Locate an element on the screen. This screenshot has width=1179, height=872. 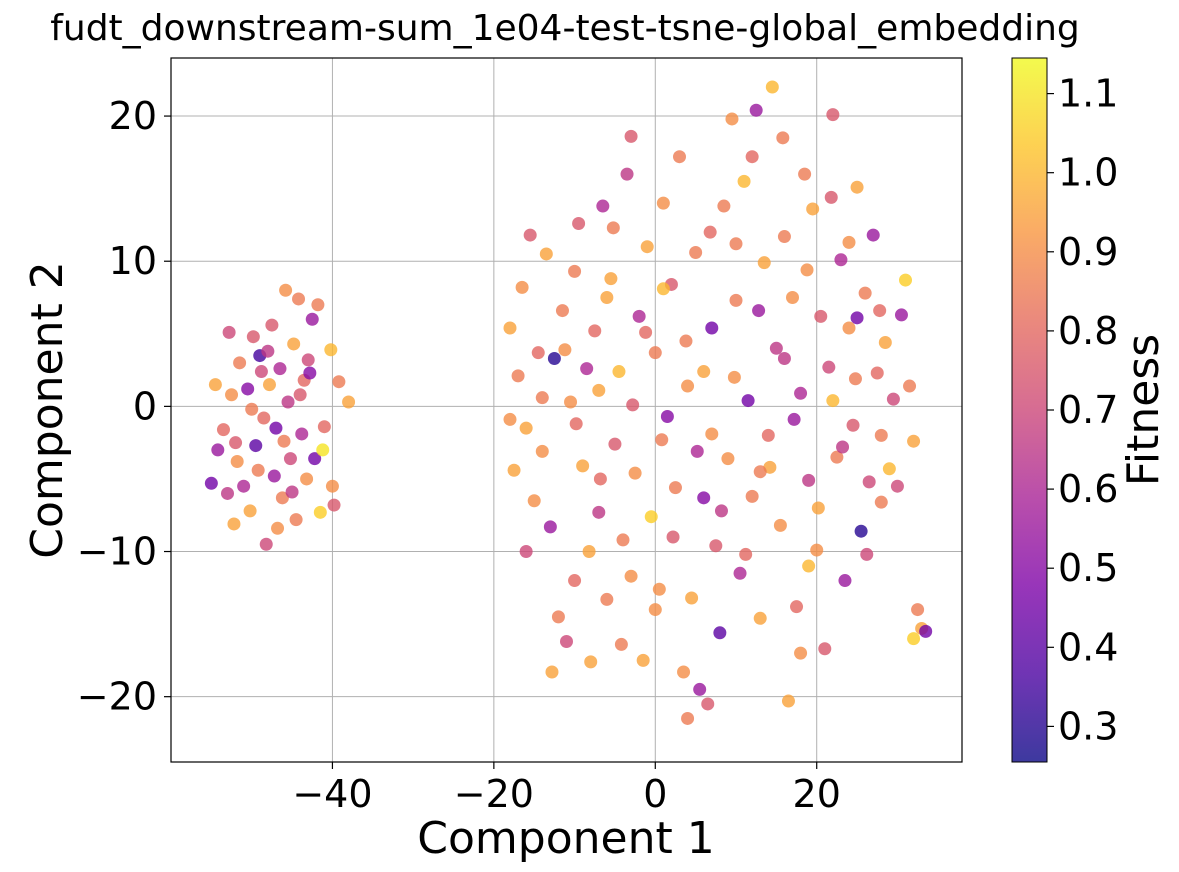
colorbar-label: Fitness is located at coordinates (1143, 410).